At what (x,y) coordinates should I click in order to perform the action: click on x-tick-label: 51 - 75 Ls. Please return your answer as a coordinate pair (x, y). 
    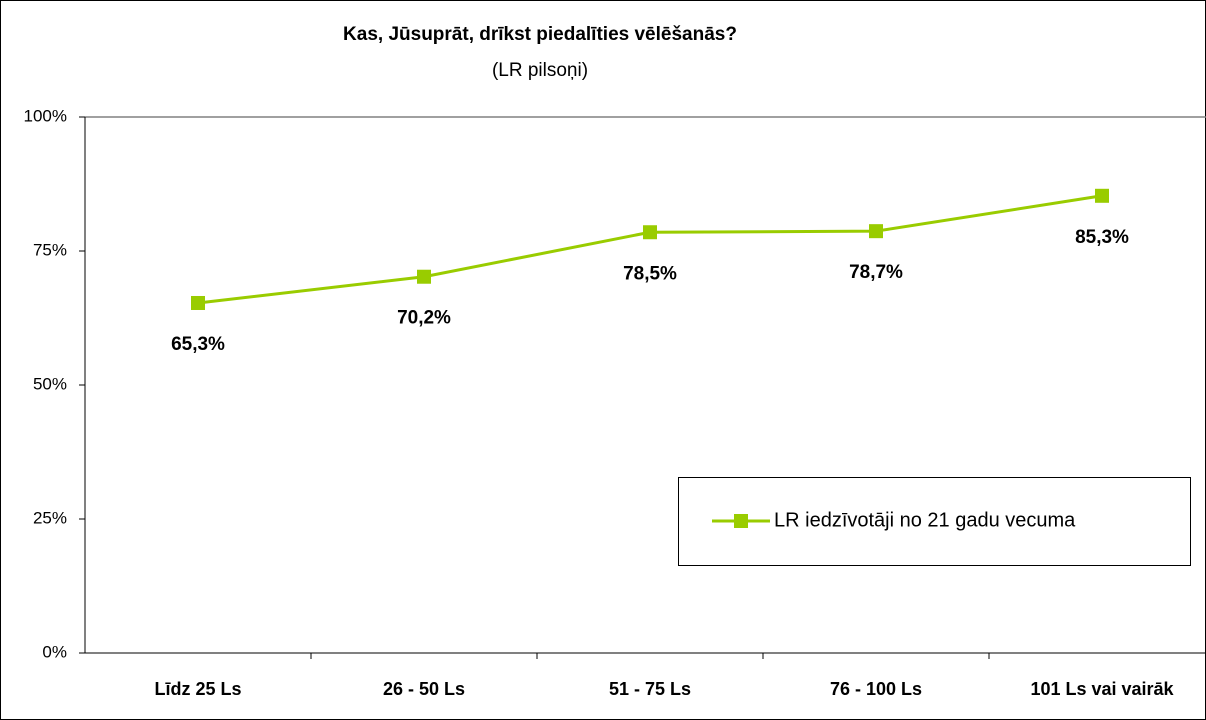
    Looking at the image, I should click on (650, 689).